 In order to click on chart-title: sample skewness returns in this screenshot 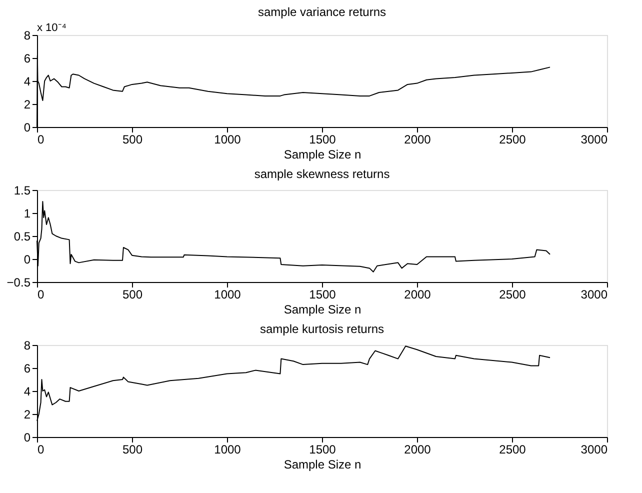, I will do `click(322, 174)`.